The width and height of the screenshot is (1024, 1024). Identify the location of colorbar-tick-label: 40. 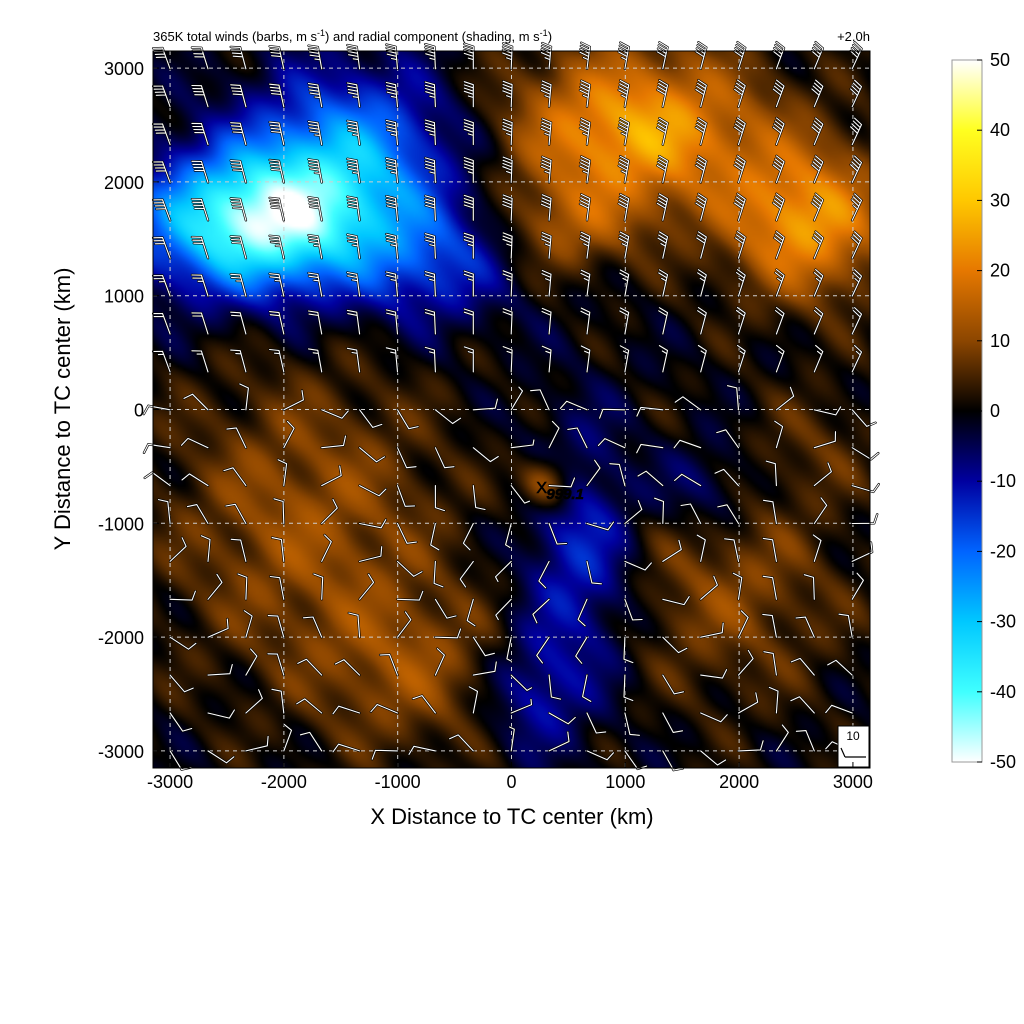
(1000, 130).